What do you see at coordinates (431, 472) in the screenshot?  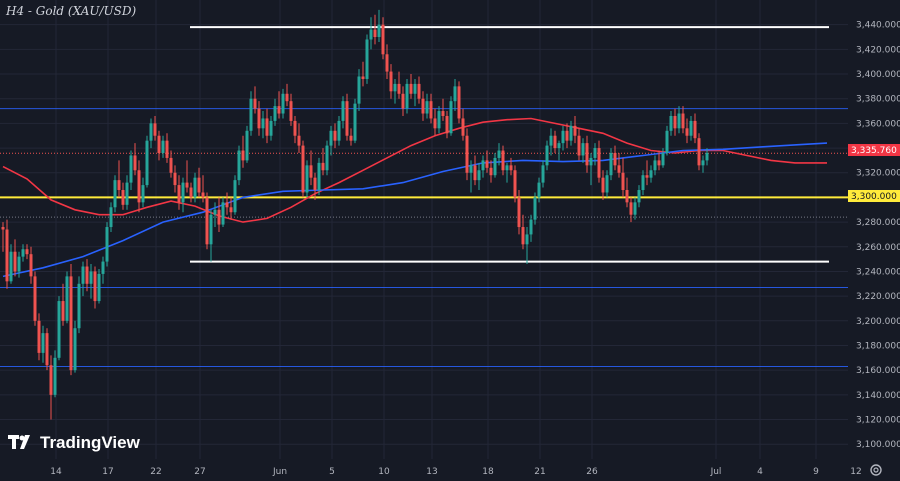 I see `x-tick-label: 13` at bounding box center [431, 472].